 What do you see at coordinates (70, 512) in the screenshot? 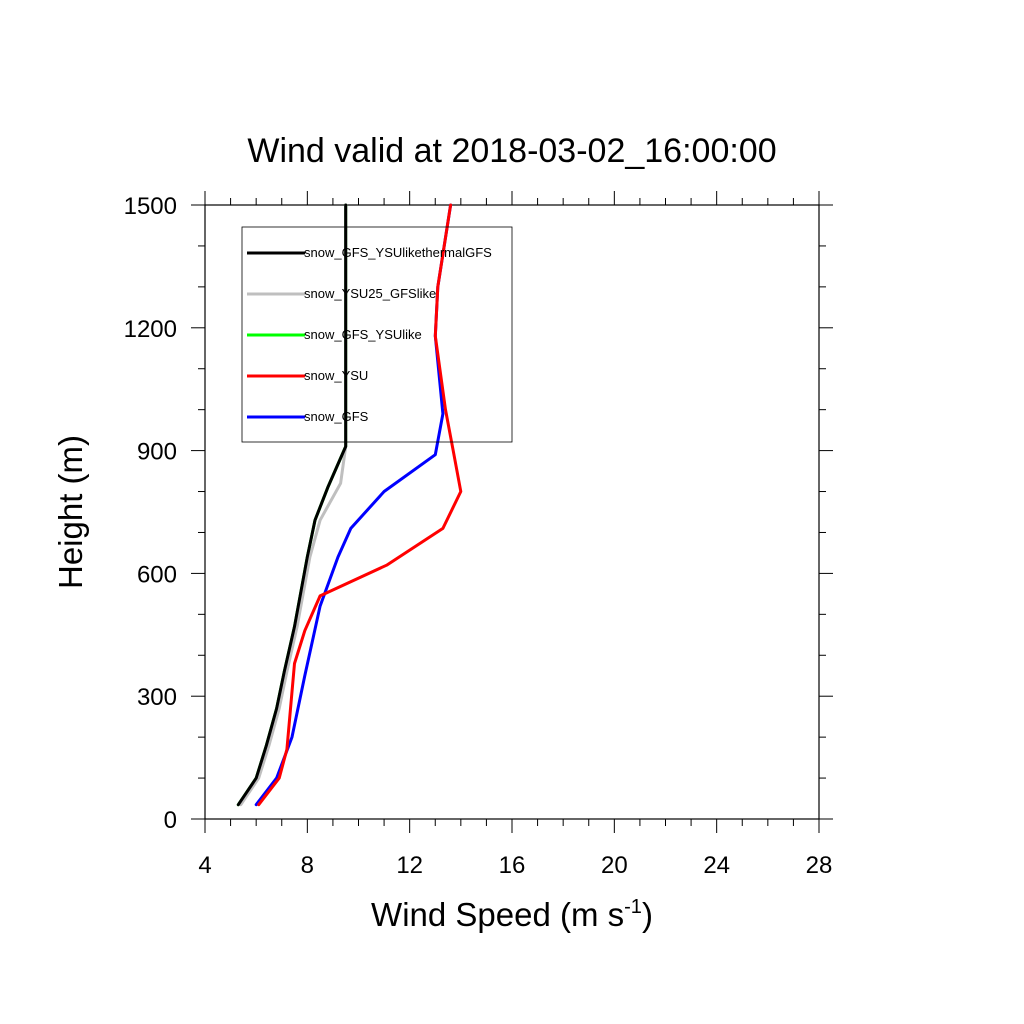
I see `y-axis-title: Height (m)` at bounding box center [70, 512].